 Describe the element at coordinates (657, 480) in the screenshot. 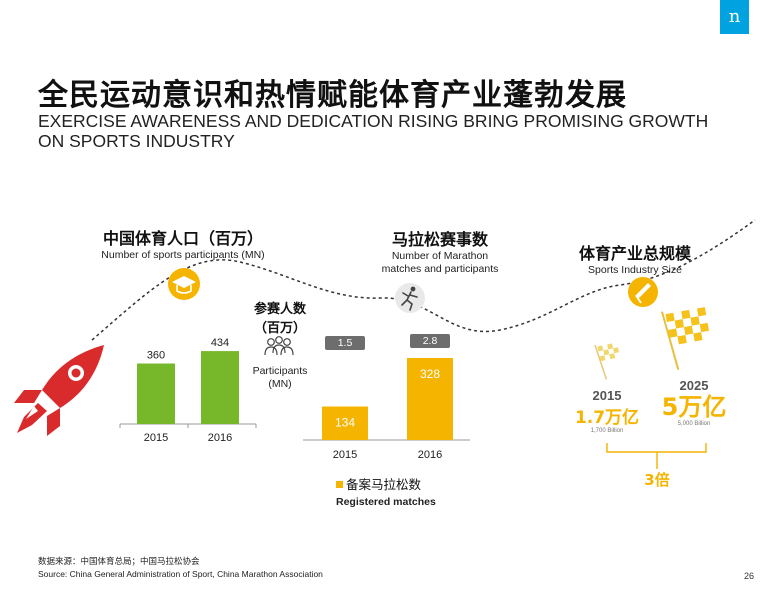

I see `industry-multiplier: 3倍` at that location.